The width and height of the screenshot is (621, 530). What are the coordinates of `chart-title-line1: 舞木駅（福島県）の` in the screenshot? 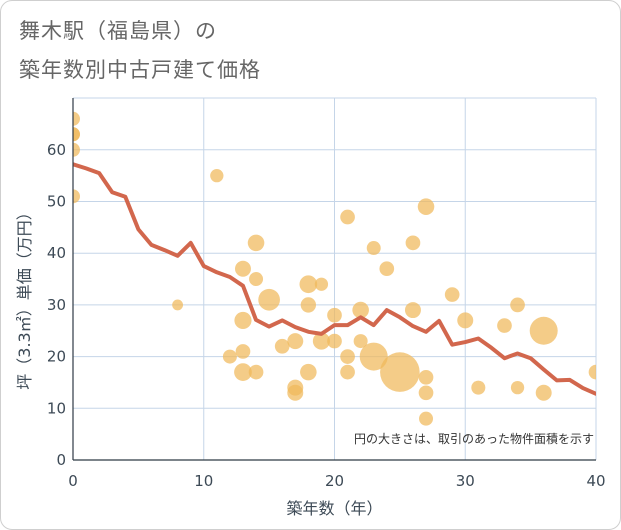 It's located at (118, 31).